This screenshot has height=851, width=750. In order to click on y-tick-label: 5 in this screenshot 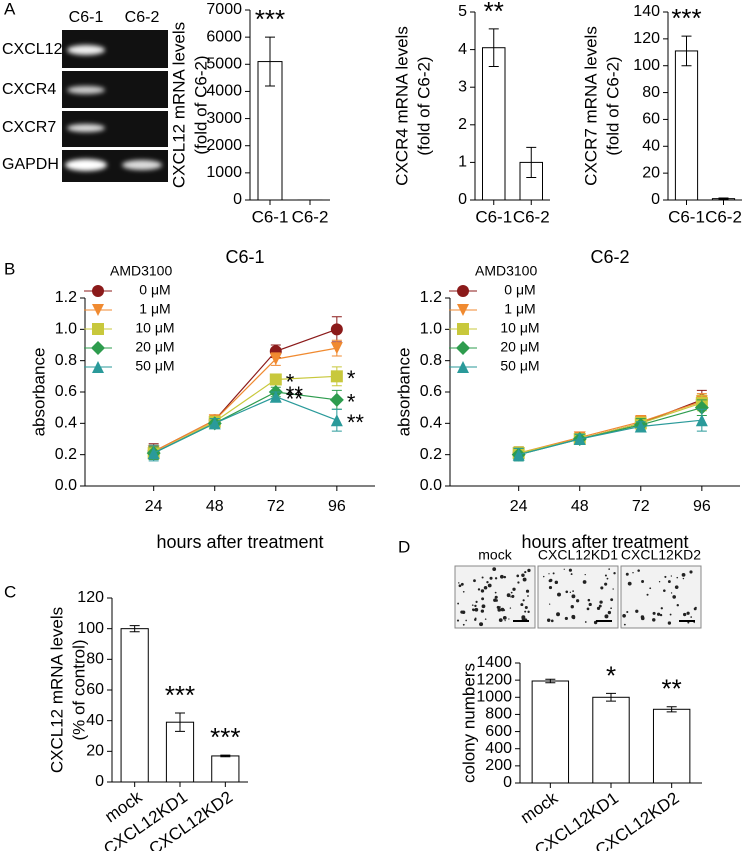, I will do `click(462, 11)`.